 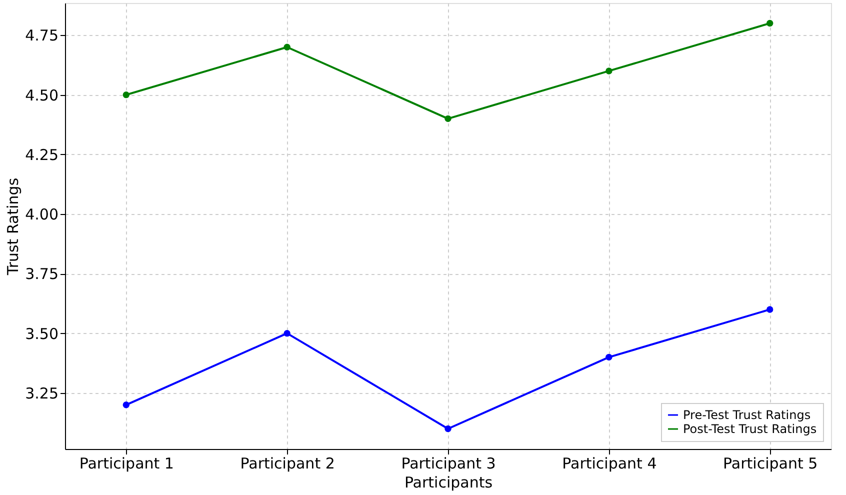 What do you see at coordinates (41, 215) in the screenshot?
I see `y-tick-label: 4.00` at bounding box center [41, 215].